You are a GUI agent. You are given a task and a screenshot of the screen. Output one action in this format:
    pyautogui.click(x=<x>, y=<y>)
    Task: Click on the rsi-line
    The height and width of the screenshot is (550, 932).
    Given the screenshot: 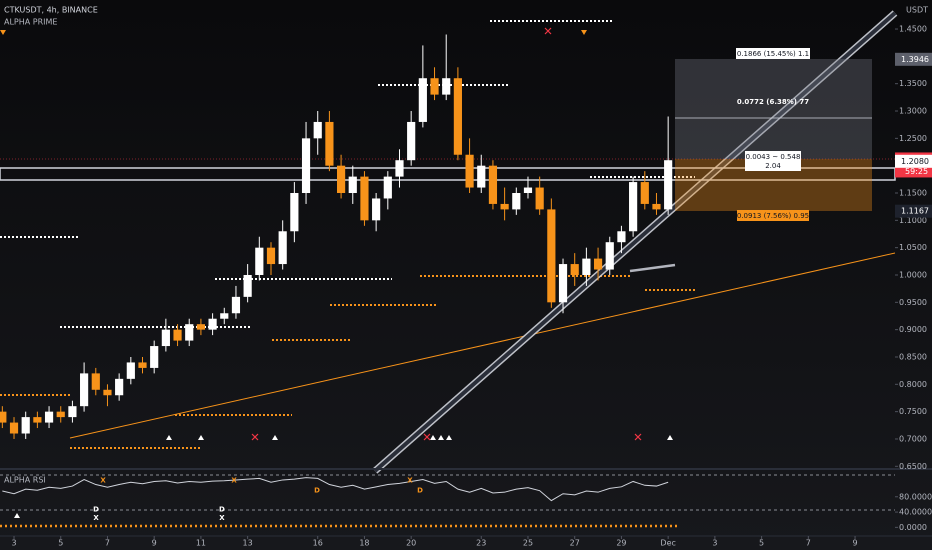 What is the action you would take?
    pyautogui.click(x=335, y=489)
    